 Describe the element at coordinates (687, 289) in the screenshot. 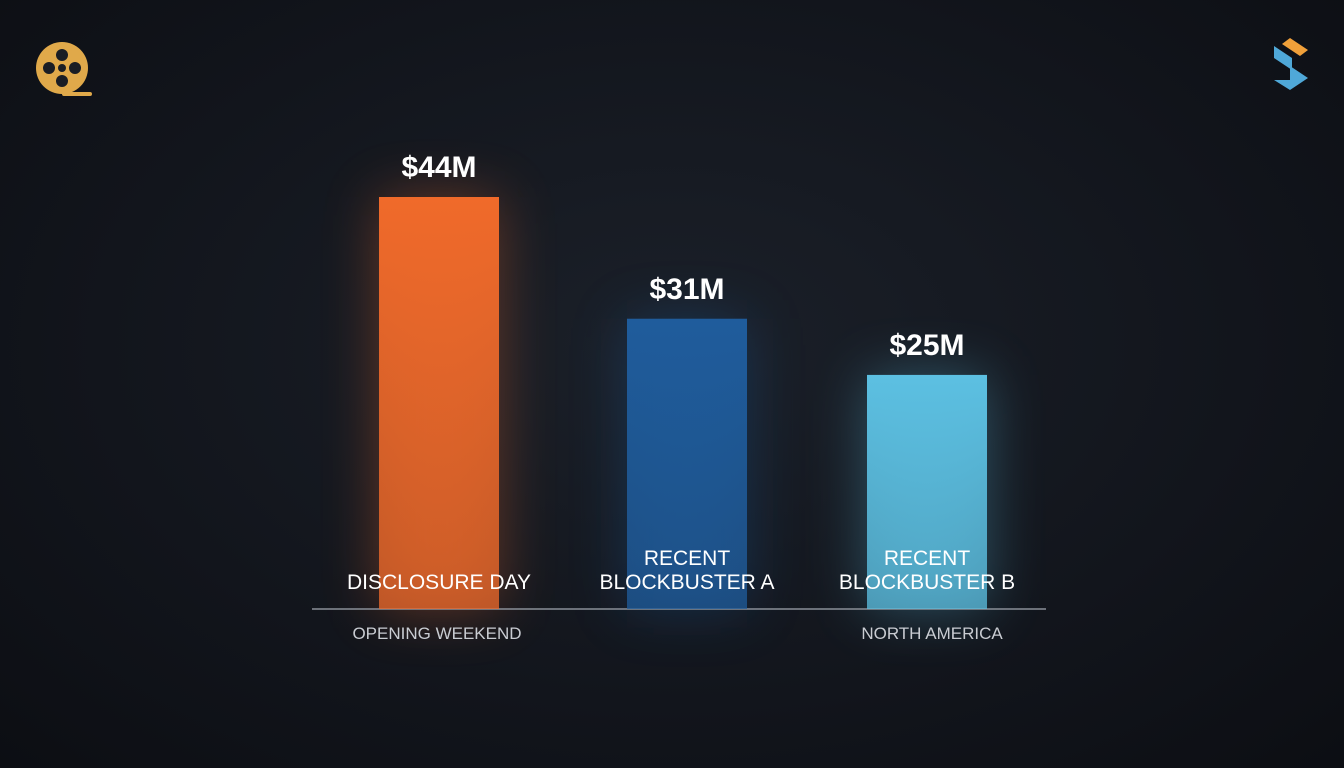

I see `value-label: $31M` at that location.